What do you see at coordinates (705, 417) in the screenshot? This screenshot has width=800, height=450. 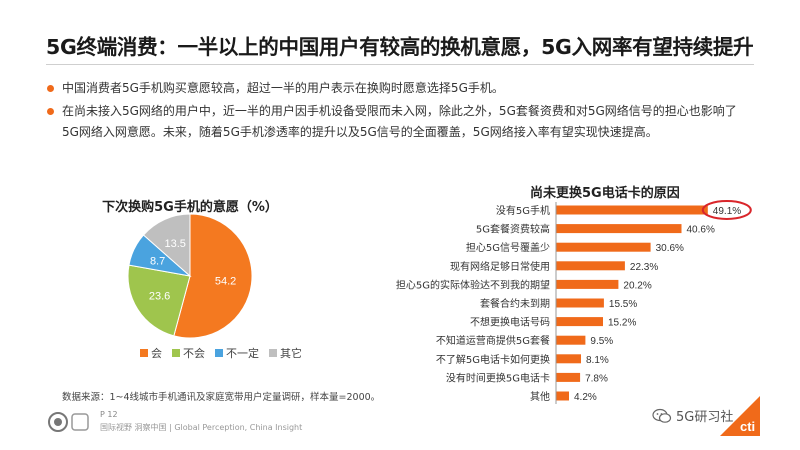 I see `watermark-text: 5G研习社` at bounding box center [705, 417].